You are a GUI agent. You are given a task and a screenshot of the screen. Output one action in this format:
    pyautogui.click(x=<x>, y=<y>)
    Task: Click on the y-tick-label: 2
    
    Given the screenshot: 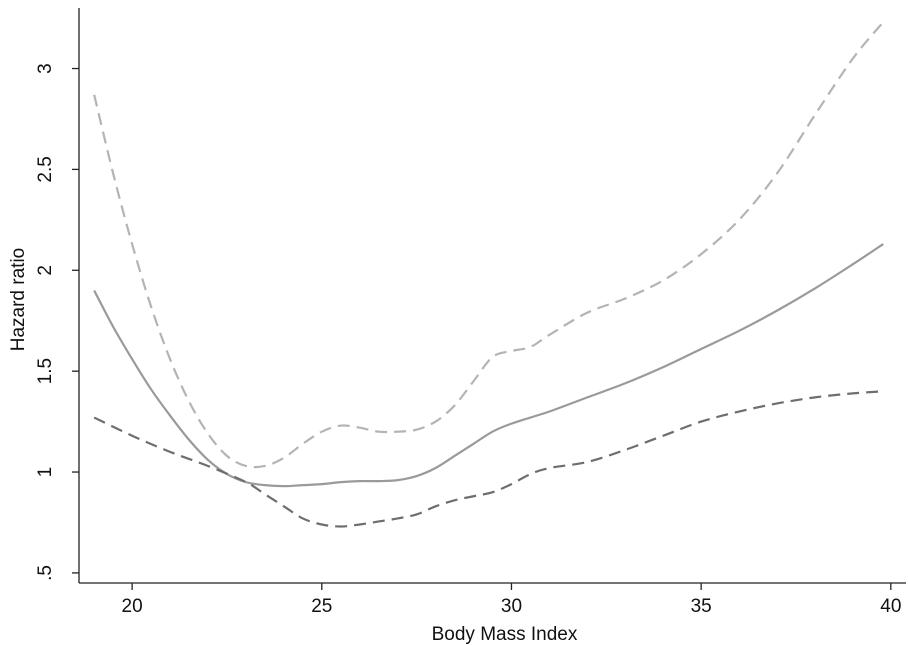 What is the action you would take?
    pyautogui.click(x=45, y=270)
    